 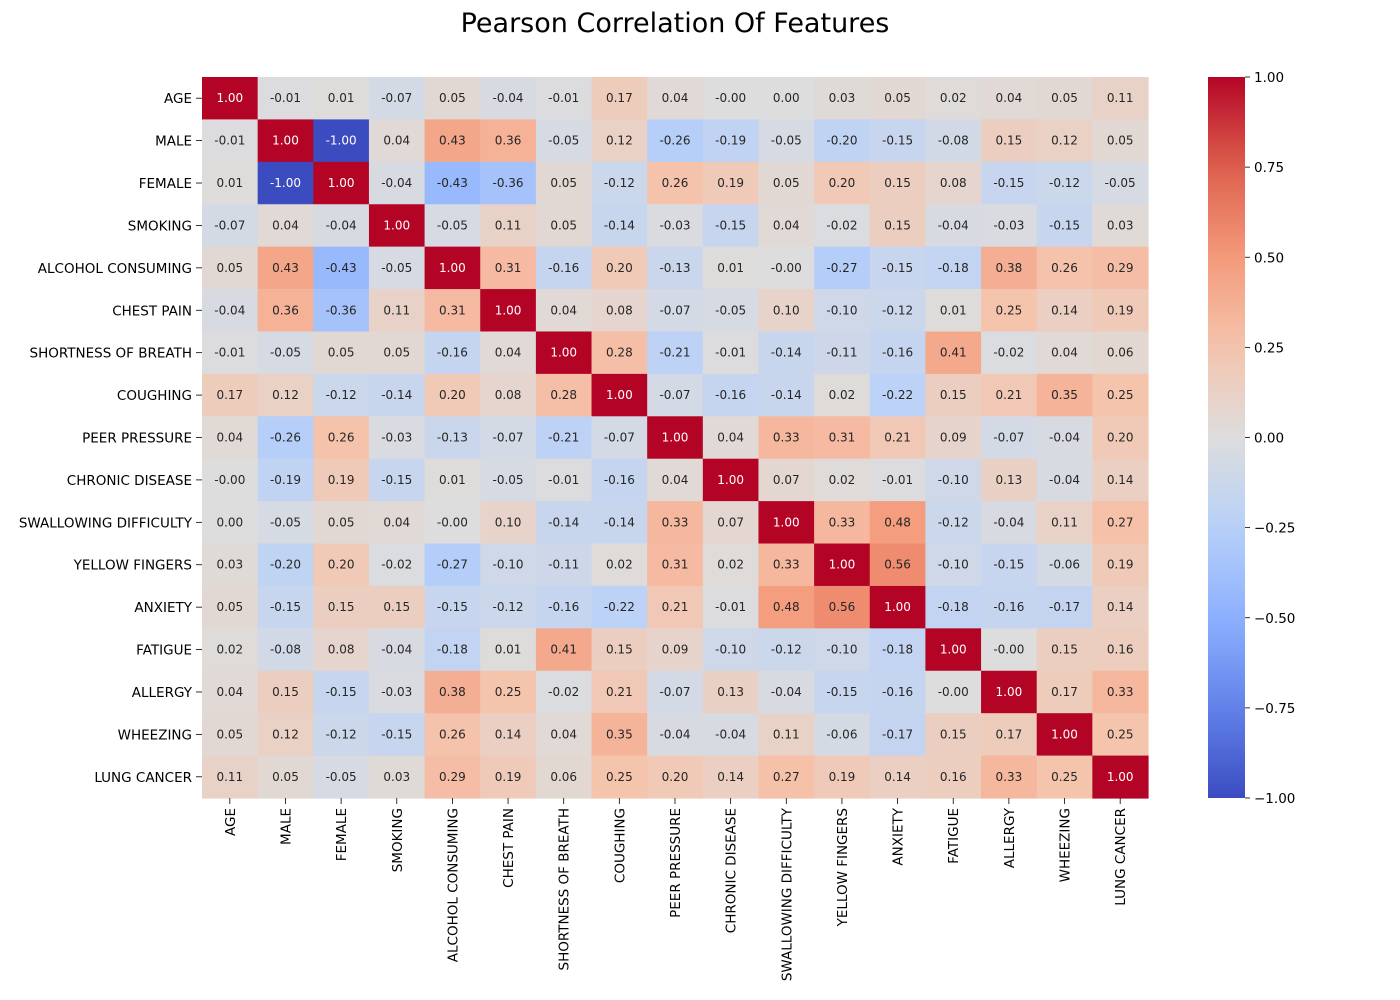 What do you see at coordinates (843, 867) in the screenshot?
I see `x-tick-label: YELLOW FINGERS` at bounding box center [843, 867].